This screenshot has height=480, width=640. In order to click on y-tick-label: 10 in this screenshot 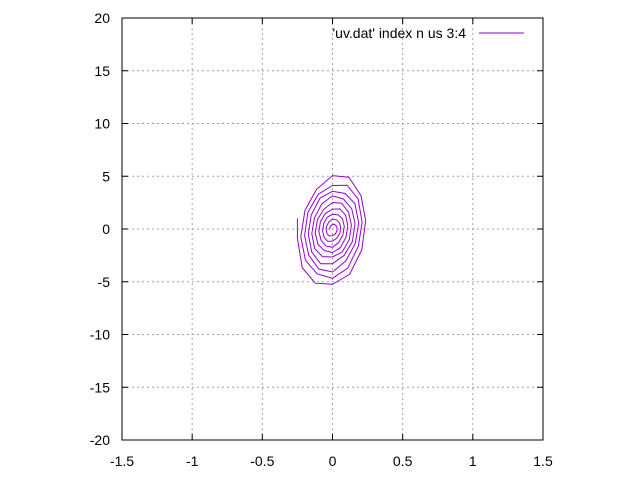, I will do `click(102, 124)`.